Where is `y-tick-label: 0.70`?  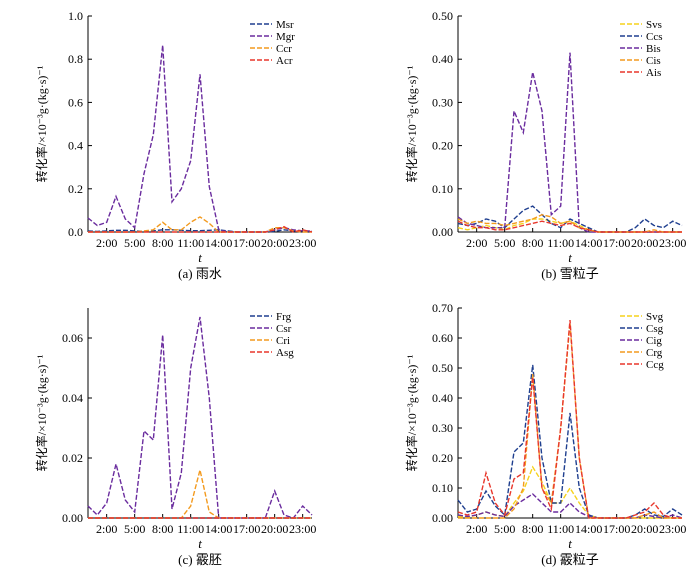
y-tick-label: 0.70 is located at coordinates (442, 308).